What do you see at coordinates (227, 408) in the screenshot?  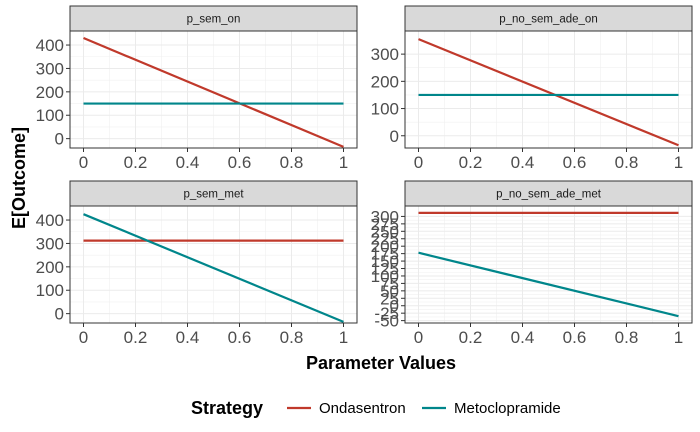 I see `legend-title: Strategy` at bounding box center [227, 408].